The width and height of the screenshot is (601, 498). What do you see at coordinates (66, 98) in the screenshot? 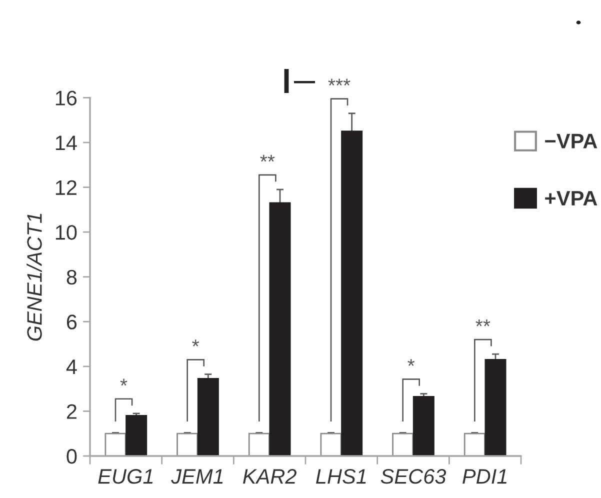
I see `y-tick-label: 16` at bounding box center [66, 98].